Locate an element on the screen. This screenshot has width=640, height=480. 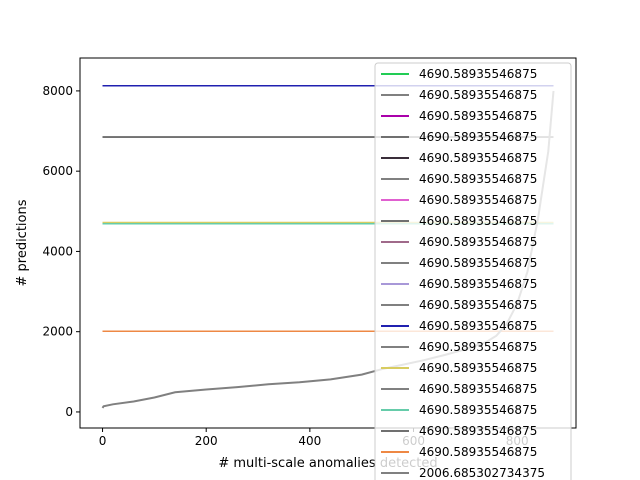
y-tick-label: 4000 is located at coordinates (57, 251).